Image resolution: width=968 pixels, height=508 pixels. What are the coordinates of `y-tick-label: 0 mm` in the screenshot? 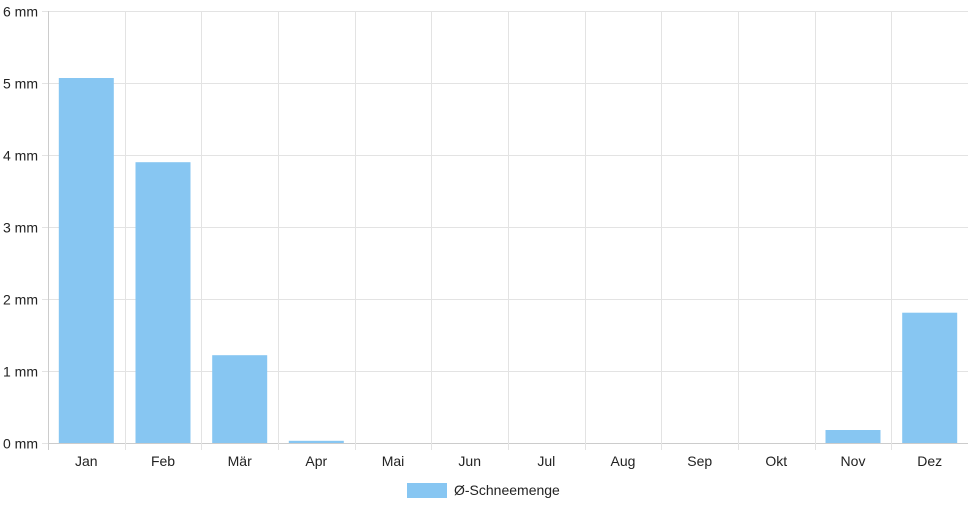 It's located at (20, 444).